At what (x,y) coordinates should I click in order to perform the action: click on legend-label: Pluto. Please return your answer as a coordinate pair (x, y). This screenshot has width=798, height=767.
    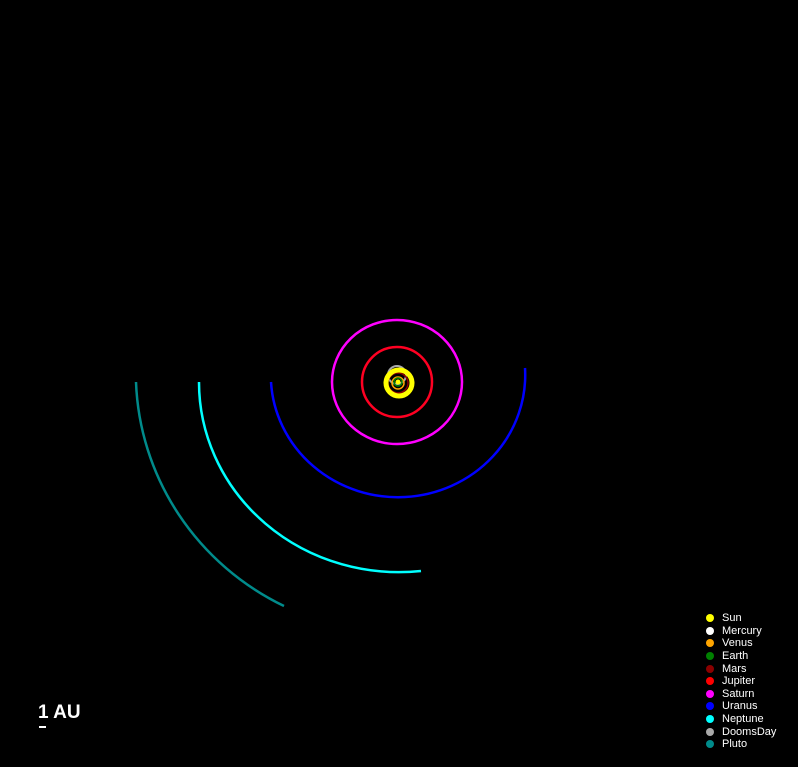
    Looking at the image, I should click on (735, 744).